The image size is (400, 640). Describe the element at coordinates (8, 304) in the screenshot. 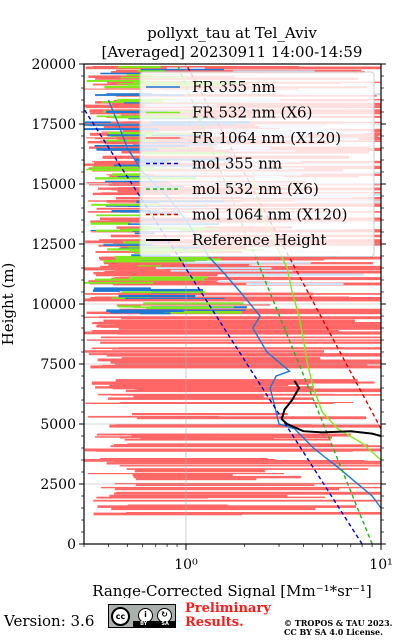

I see `y-axis-label: Height (m)` at that location.